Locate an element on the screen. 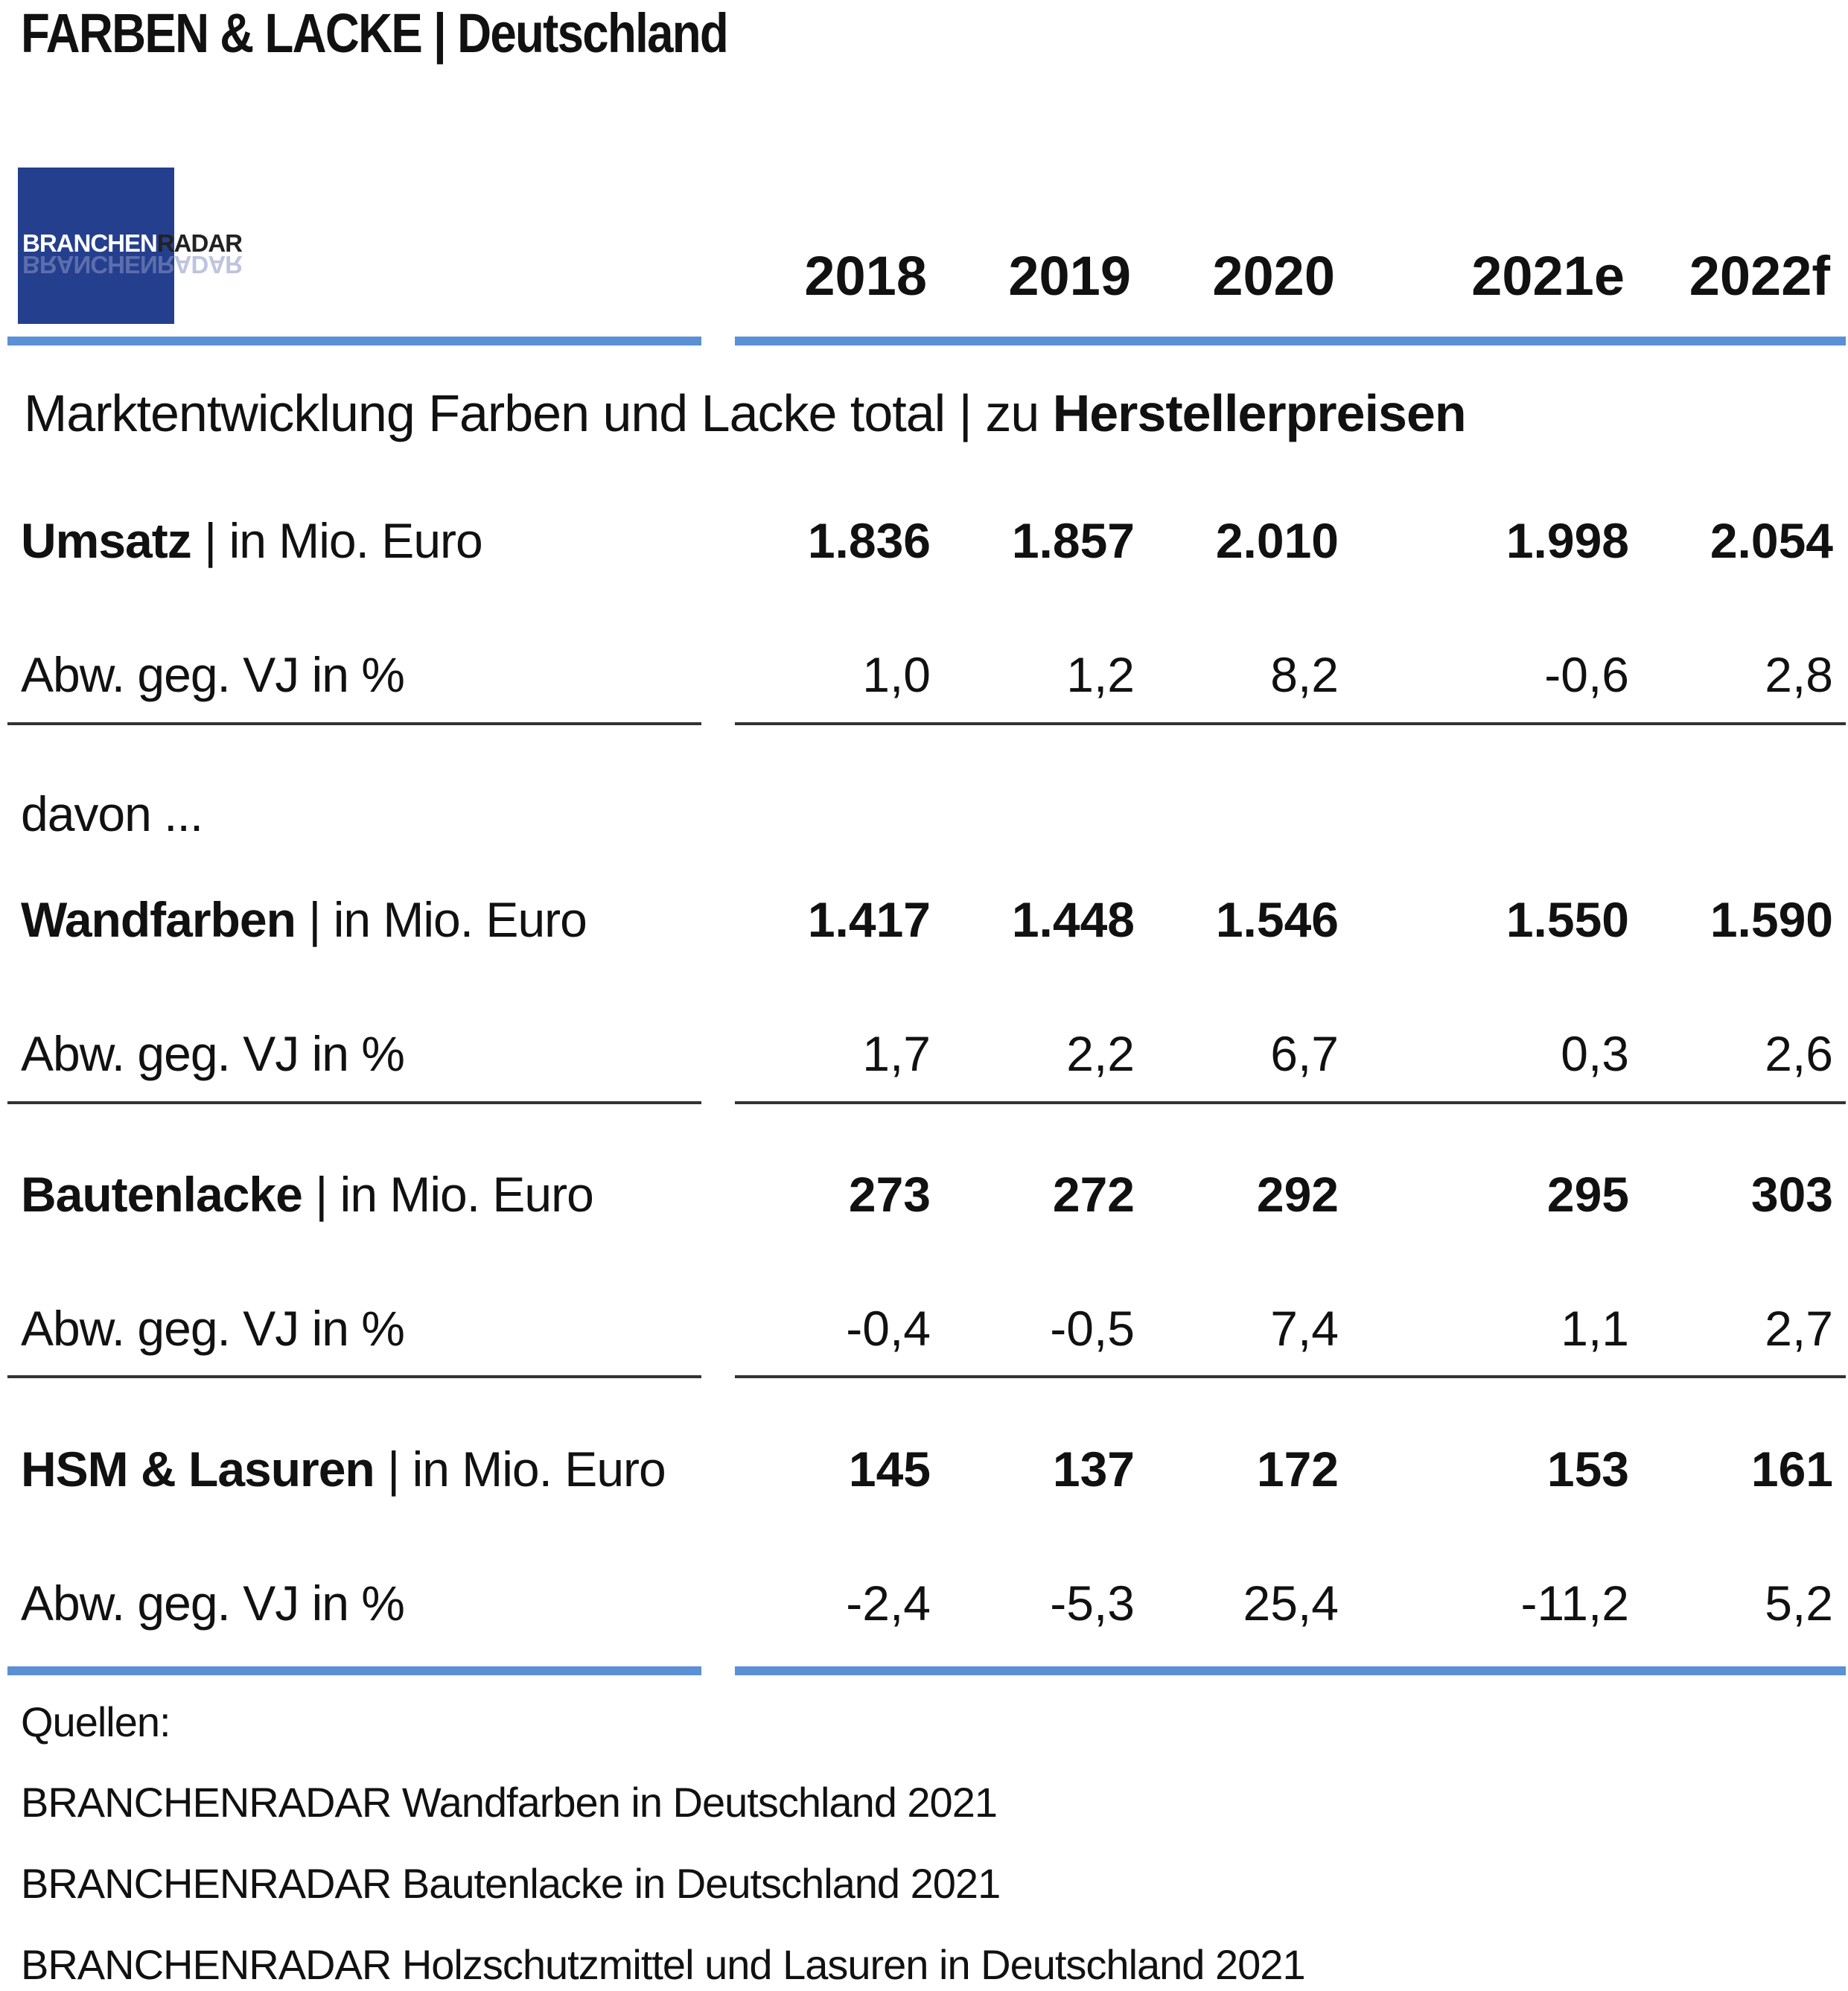  value-cell: 145 is located at coordinates (889, 1469).